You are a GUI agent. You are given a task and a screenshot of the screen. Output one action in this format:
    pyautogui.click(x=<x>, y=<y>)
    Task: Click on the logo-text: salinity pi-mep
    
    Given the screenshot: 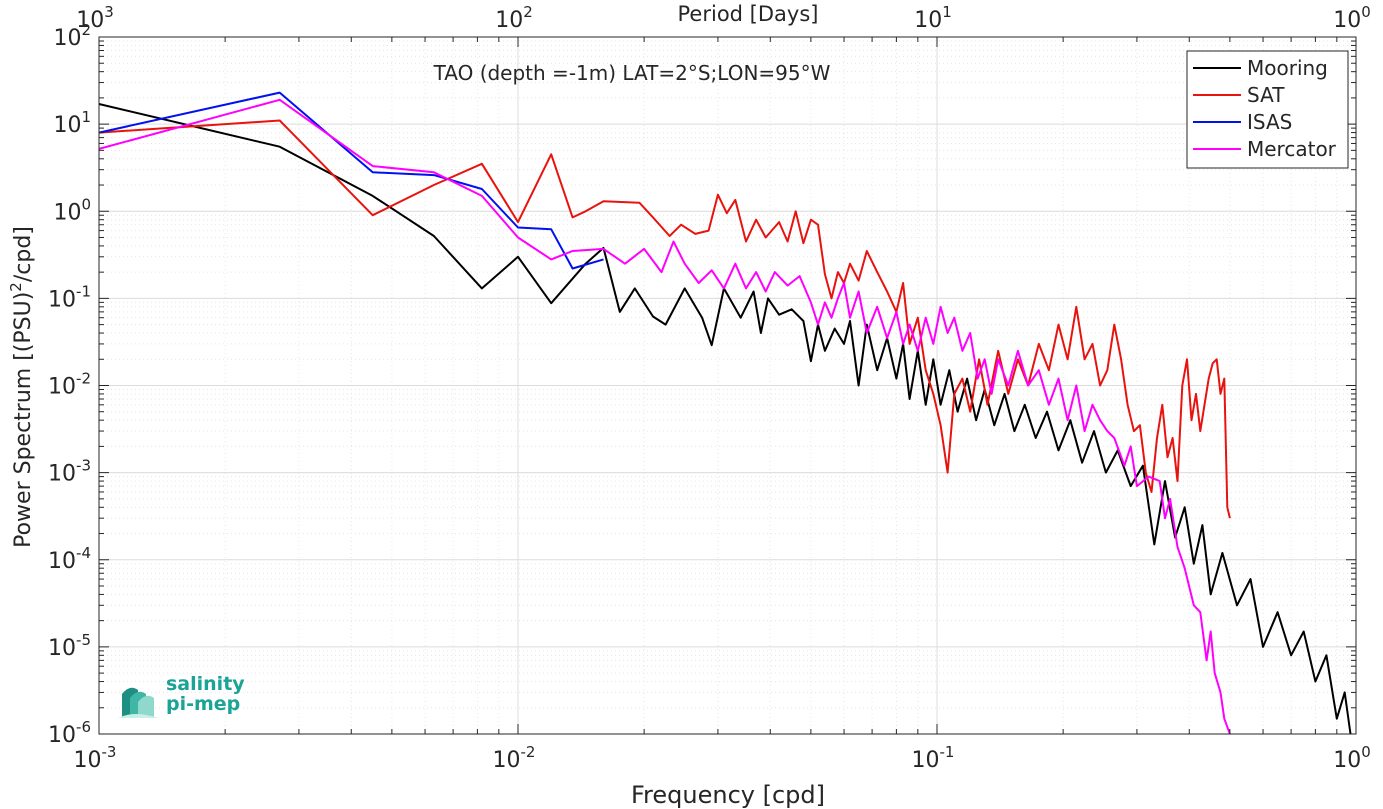 What is the action you would take?
    pyautogui.click(x=205, y=694)
    